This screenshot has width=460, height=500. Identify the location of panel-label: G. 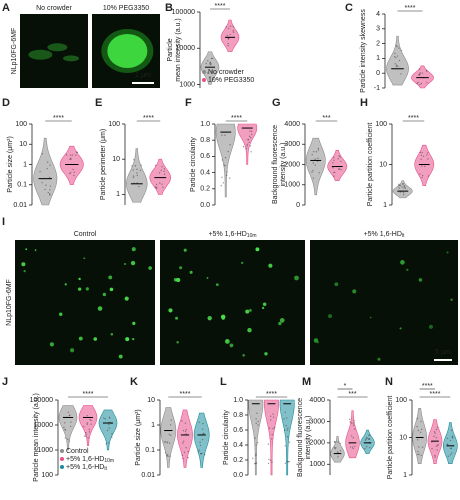
(276, 103).